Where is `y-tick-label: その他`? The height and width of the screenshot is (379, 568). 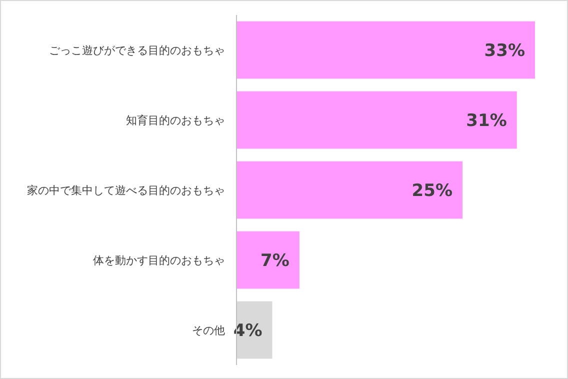 y-tick-label: その他 is located at coordinates (208, 330).